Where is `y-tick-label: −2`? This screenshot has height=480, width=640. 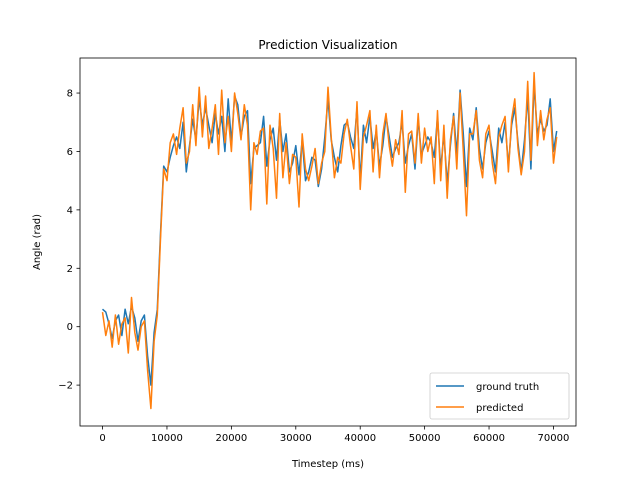 y-tick-label: −2 is located at coordinates (65, 386).